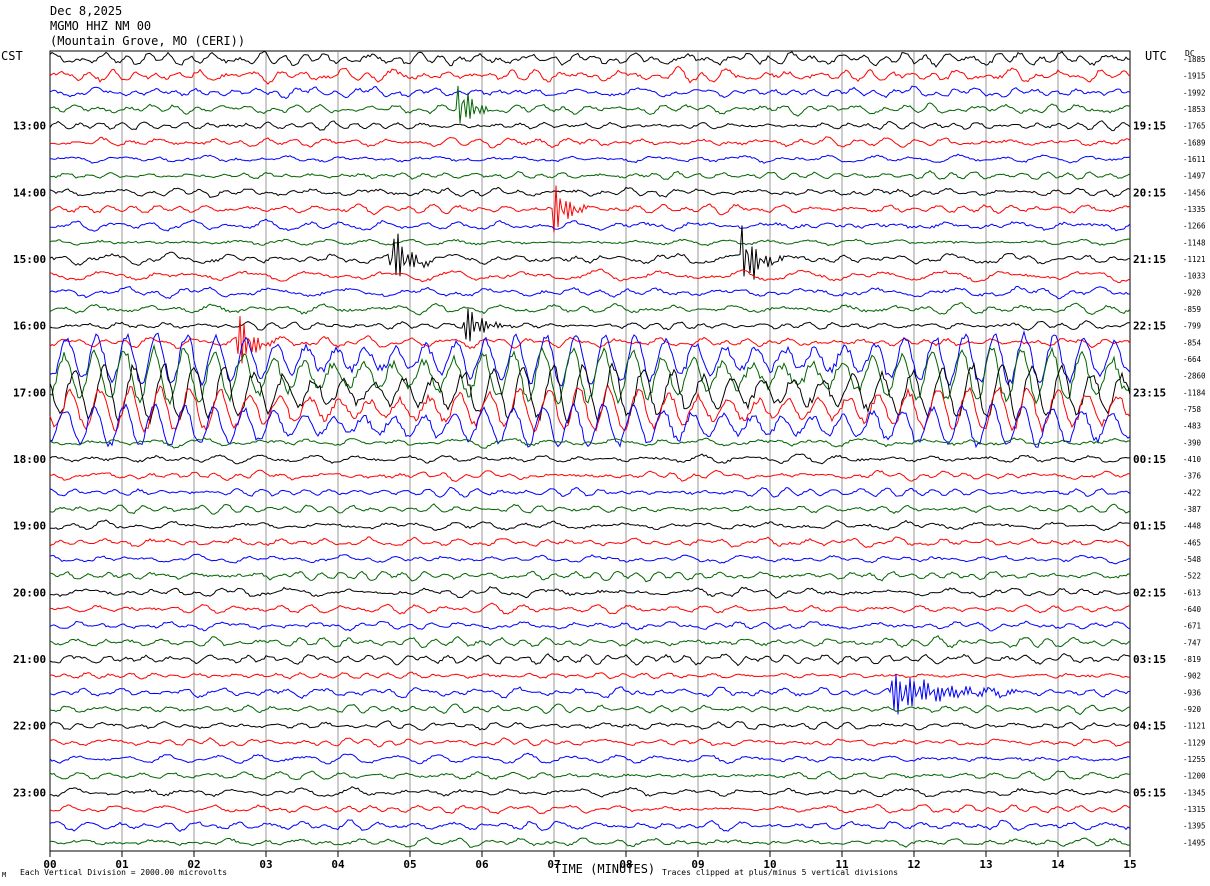  Describe the element at coordinates (1192, 509) in the screenshot. I see `dc-offset-label: -387` at that location.